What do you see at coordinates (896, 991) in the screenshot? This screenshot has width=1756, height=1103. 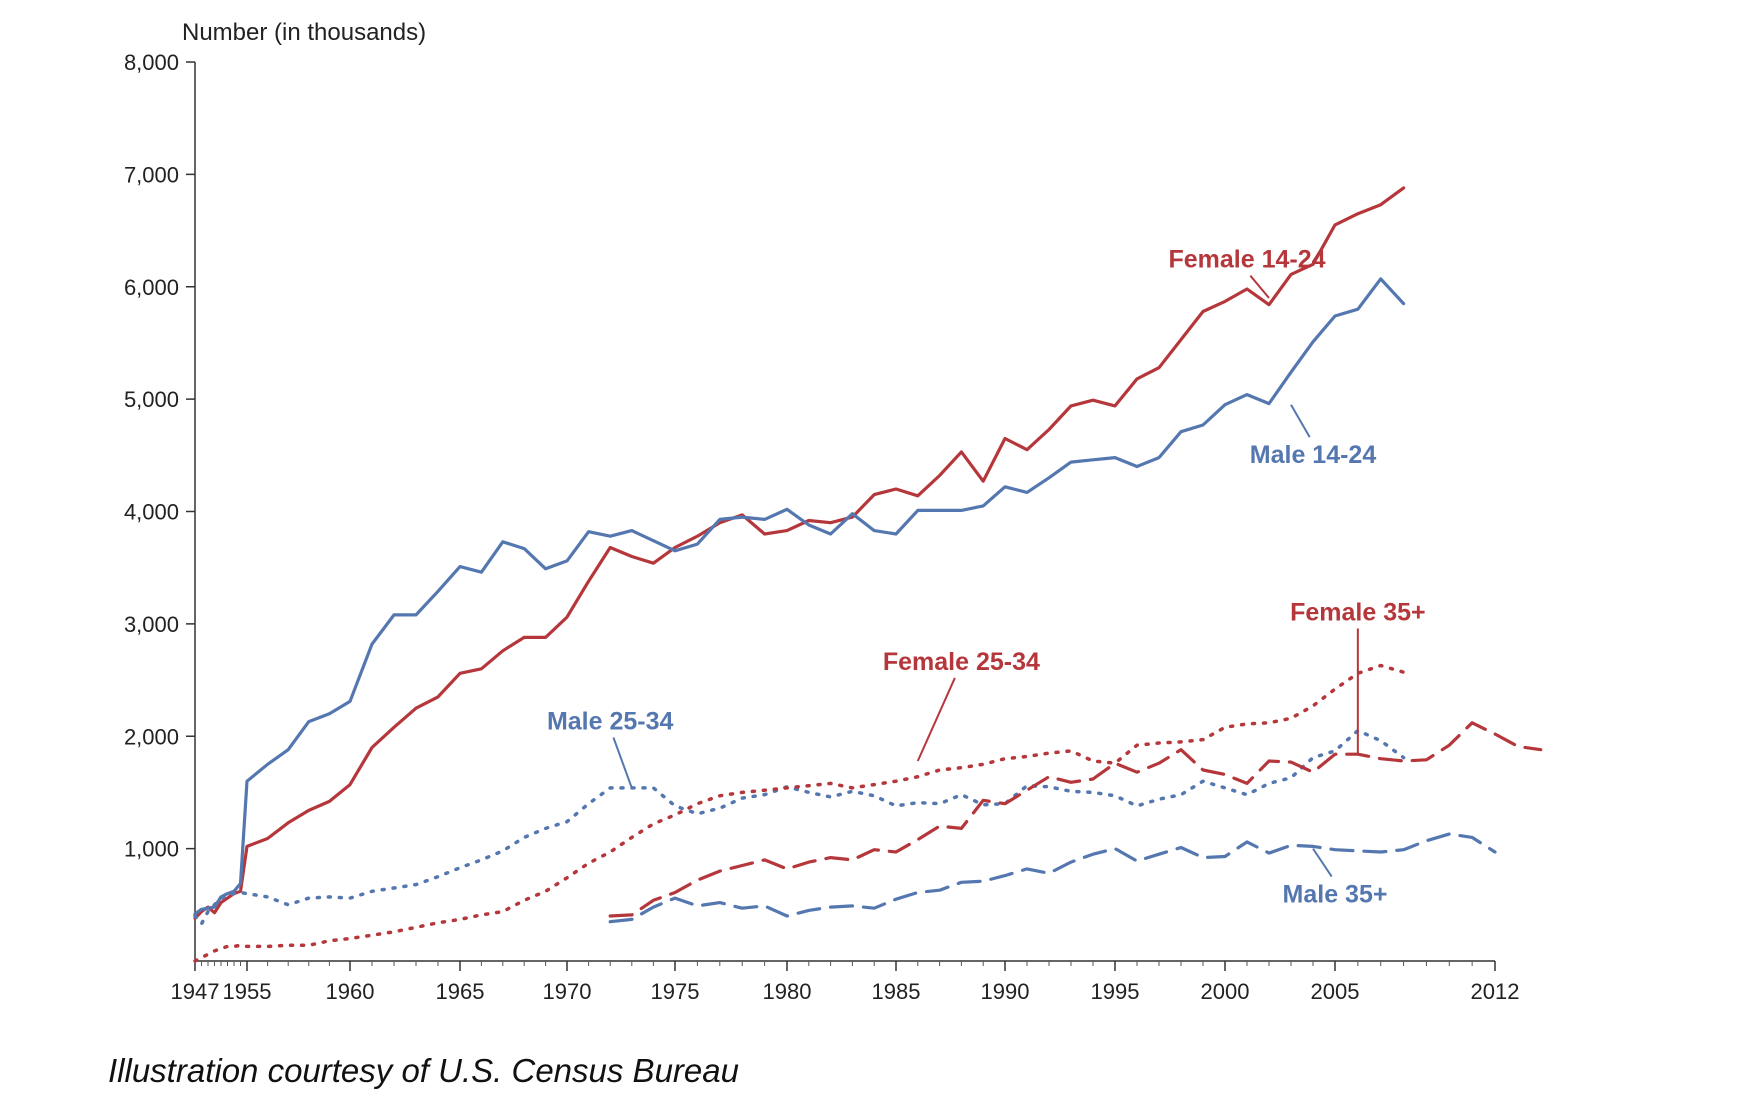 I see `x-tick-label: 1985` at bounding box center [896, 991].